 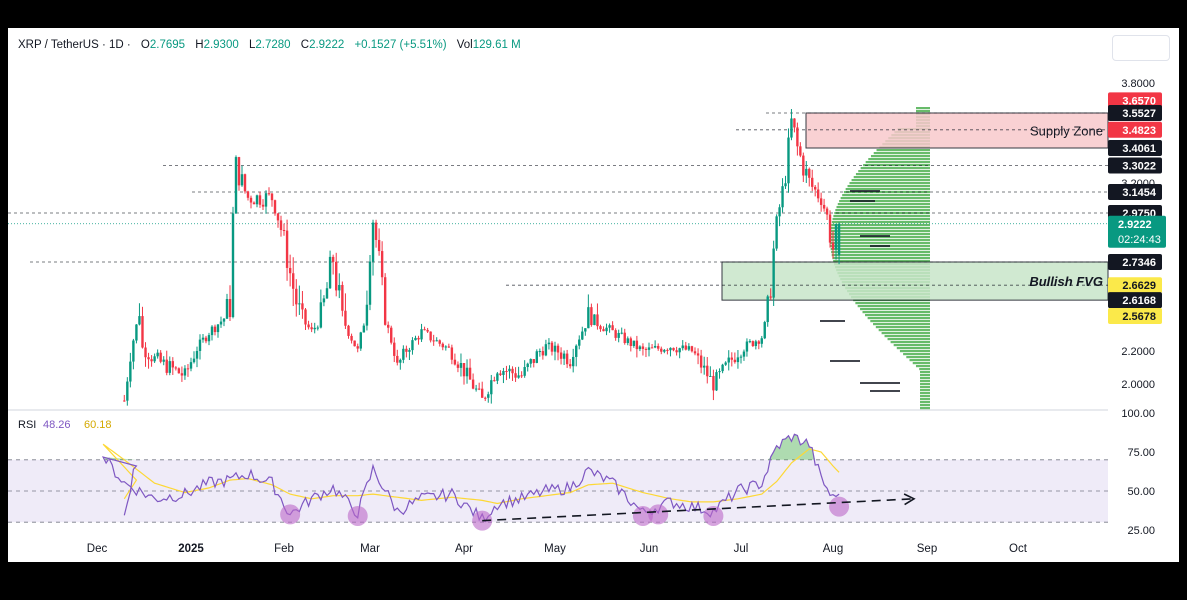 What do you see at coordinates (400, 45) in the screenshot?
I see `change-value: +0.1527 (+5.51%)` at bounding box center [400, 45].